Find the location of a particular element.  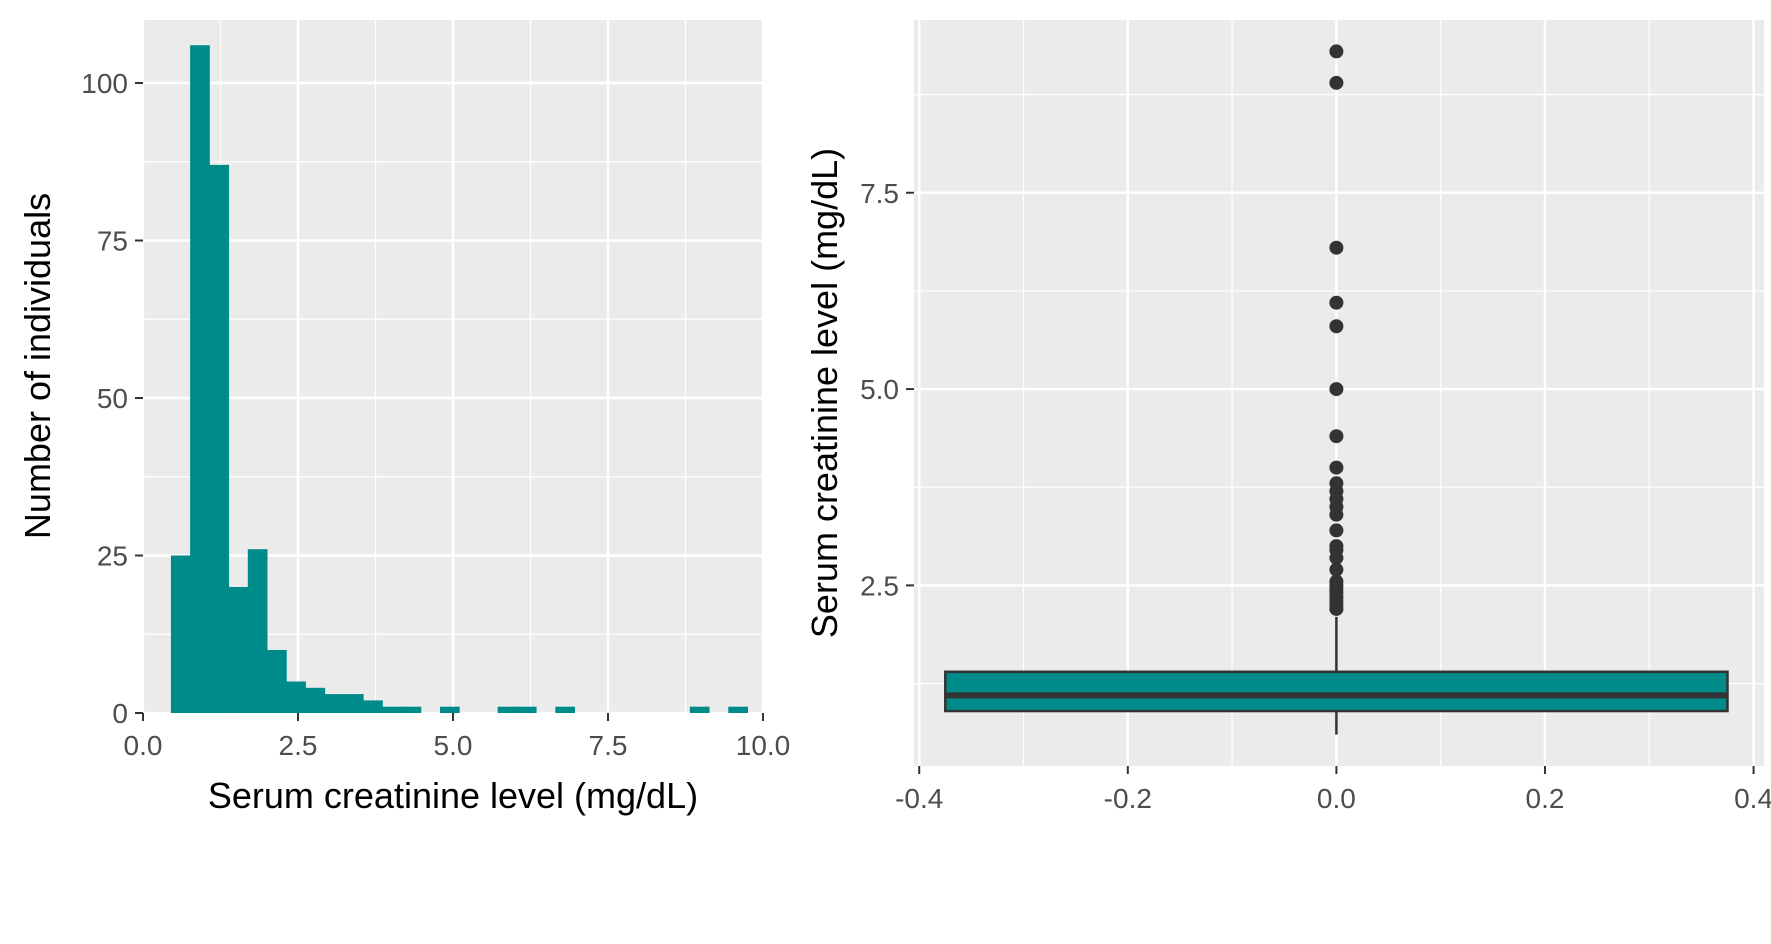

boxplot-x-axis: -0.4 -0.2 0.0 0.2 0.4 is located at coordinates (1333, 790).